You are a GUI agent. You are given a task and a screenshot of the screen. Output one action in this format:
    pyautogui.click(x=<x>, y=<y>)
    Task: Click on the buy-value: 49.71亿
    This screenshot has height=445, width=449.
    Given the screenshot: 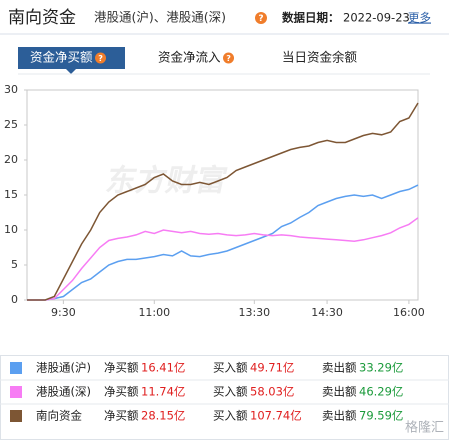 What is the action you would take?
    pyautogui.click(x=272, y=368)
    